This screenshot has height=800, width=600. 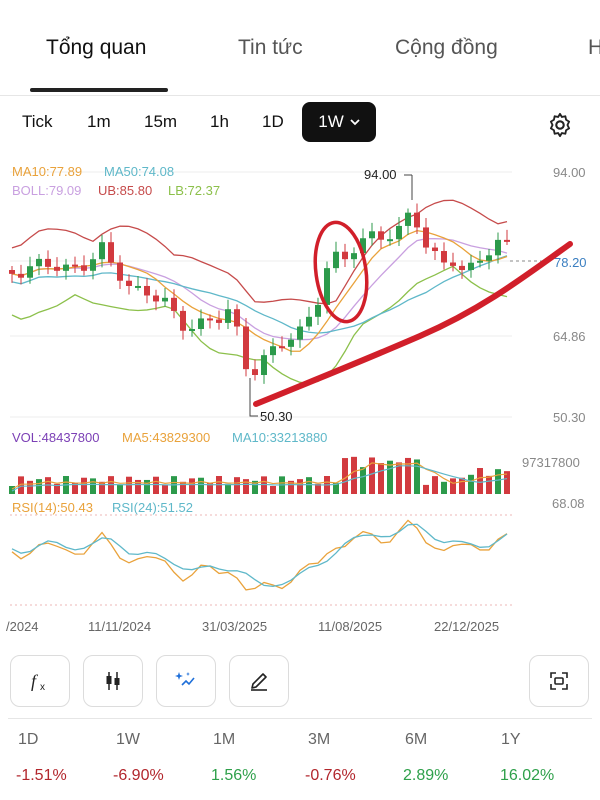 I want to click on timeframe-1w-label: 1W, so click(x=331, y=121).